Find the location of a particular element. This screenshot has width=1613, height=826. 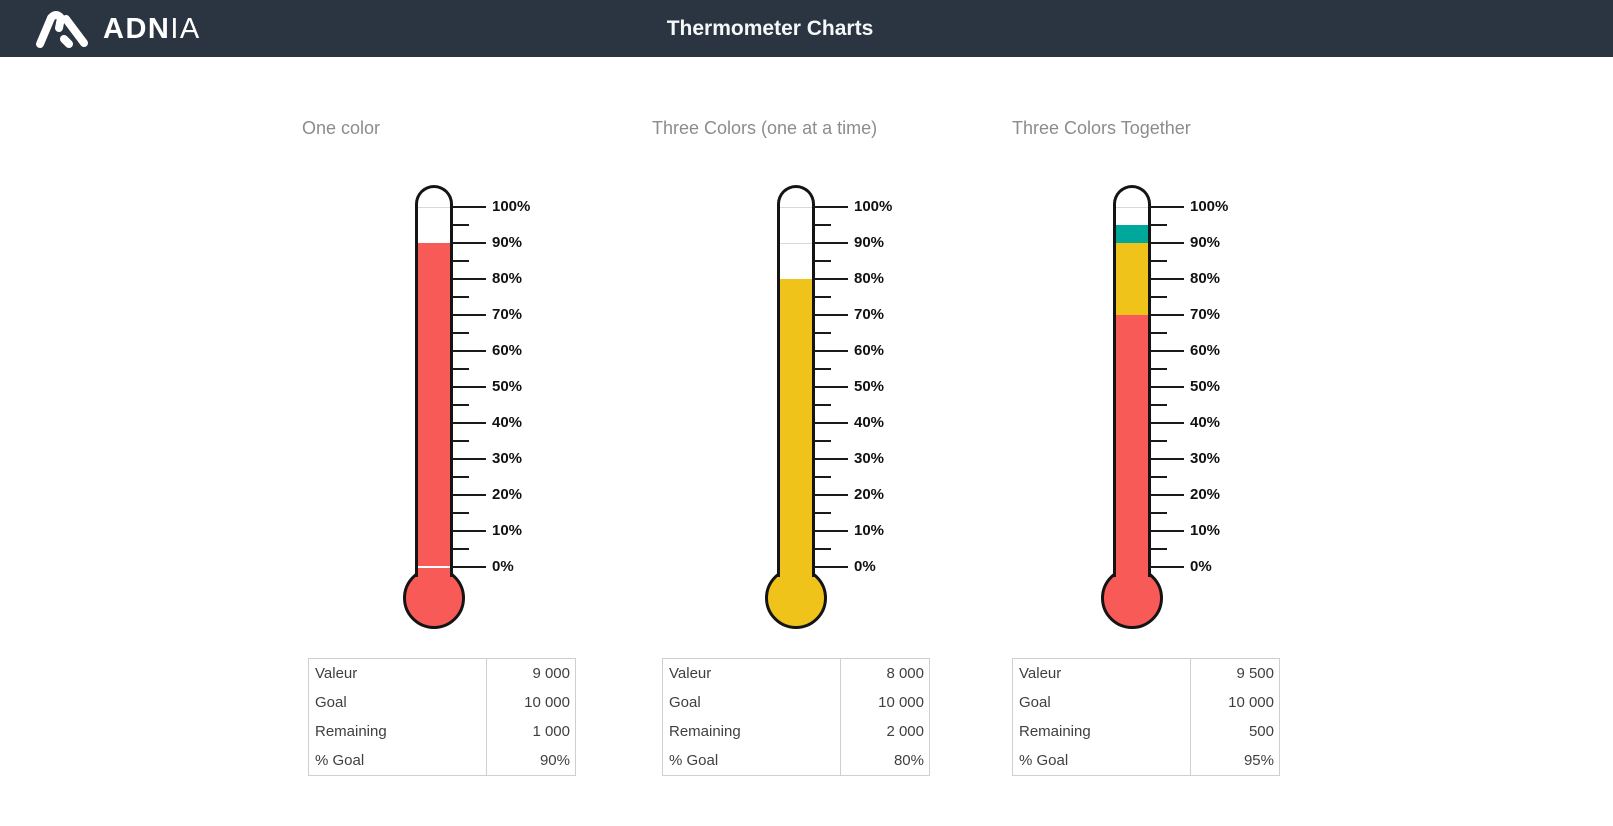

logo-text-bold: ADN is located at coordinates (137, 28).